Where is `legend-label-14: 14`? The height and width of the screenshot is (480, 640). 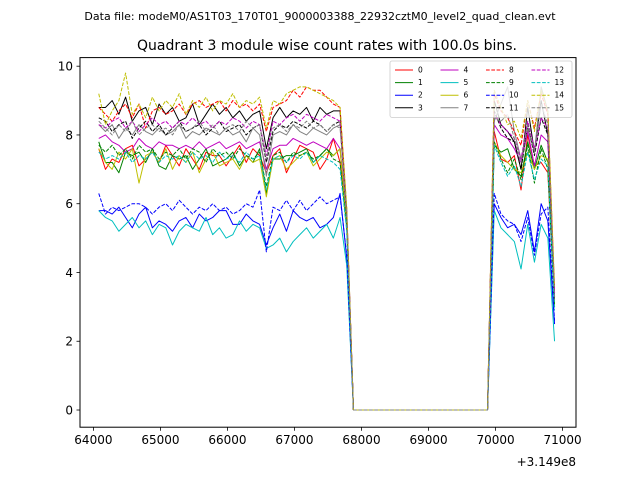
legend-label-14: 14 is located at coordinates (560, 95).